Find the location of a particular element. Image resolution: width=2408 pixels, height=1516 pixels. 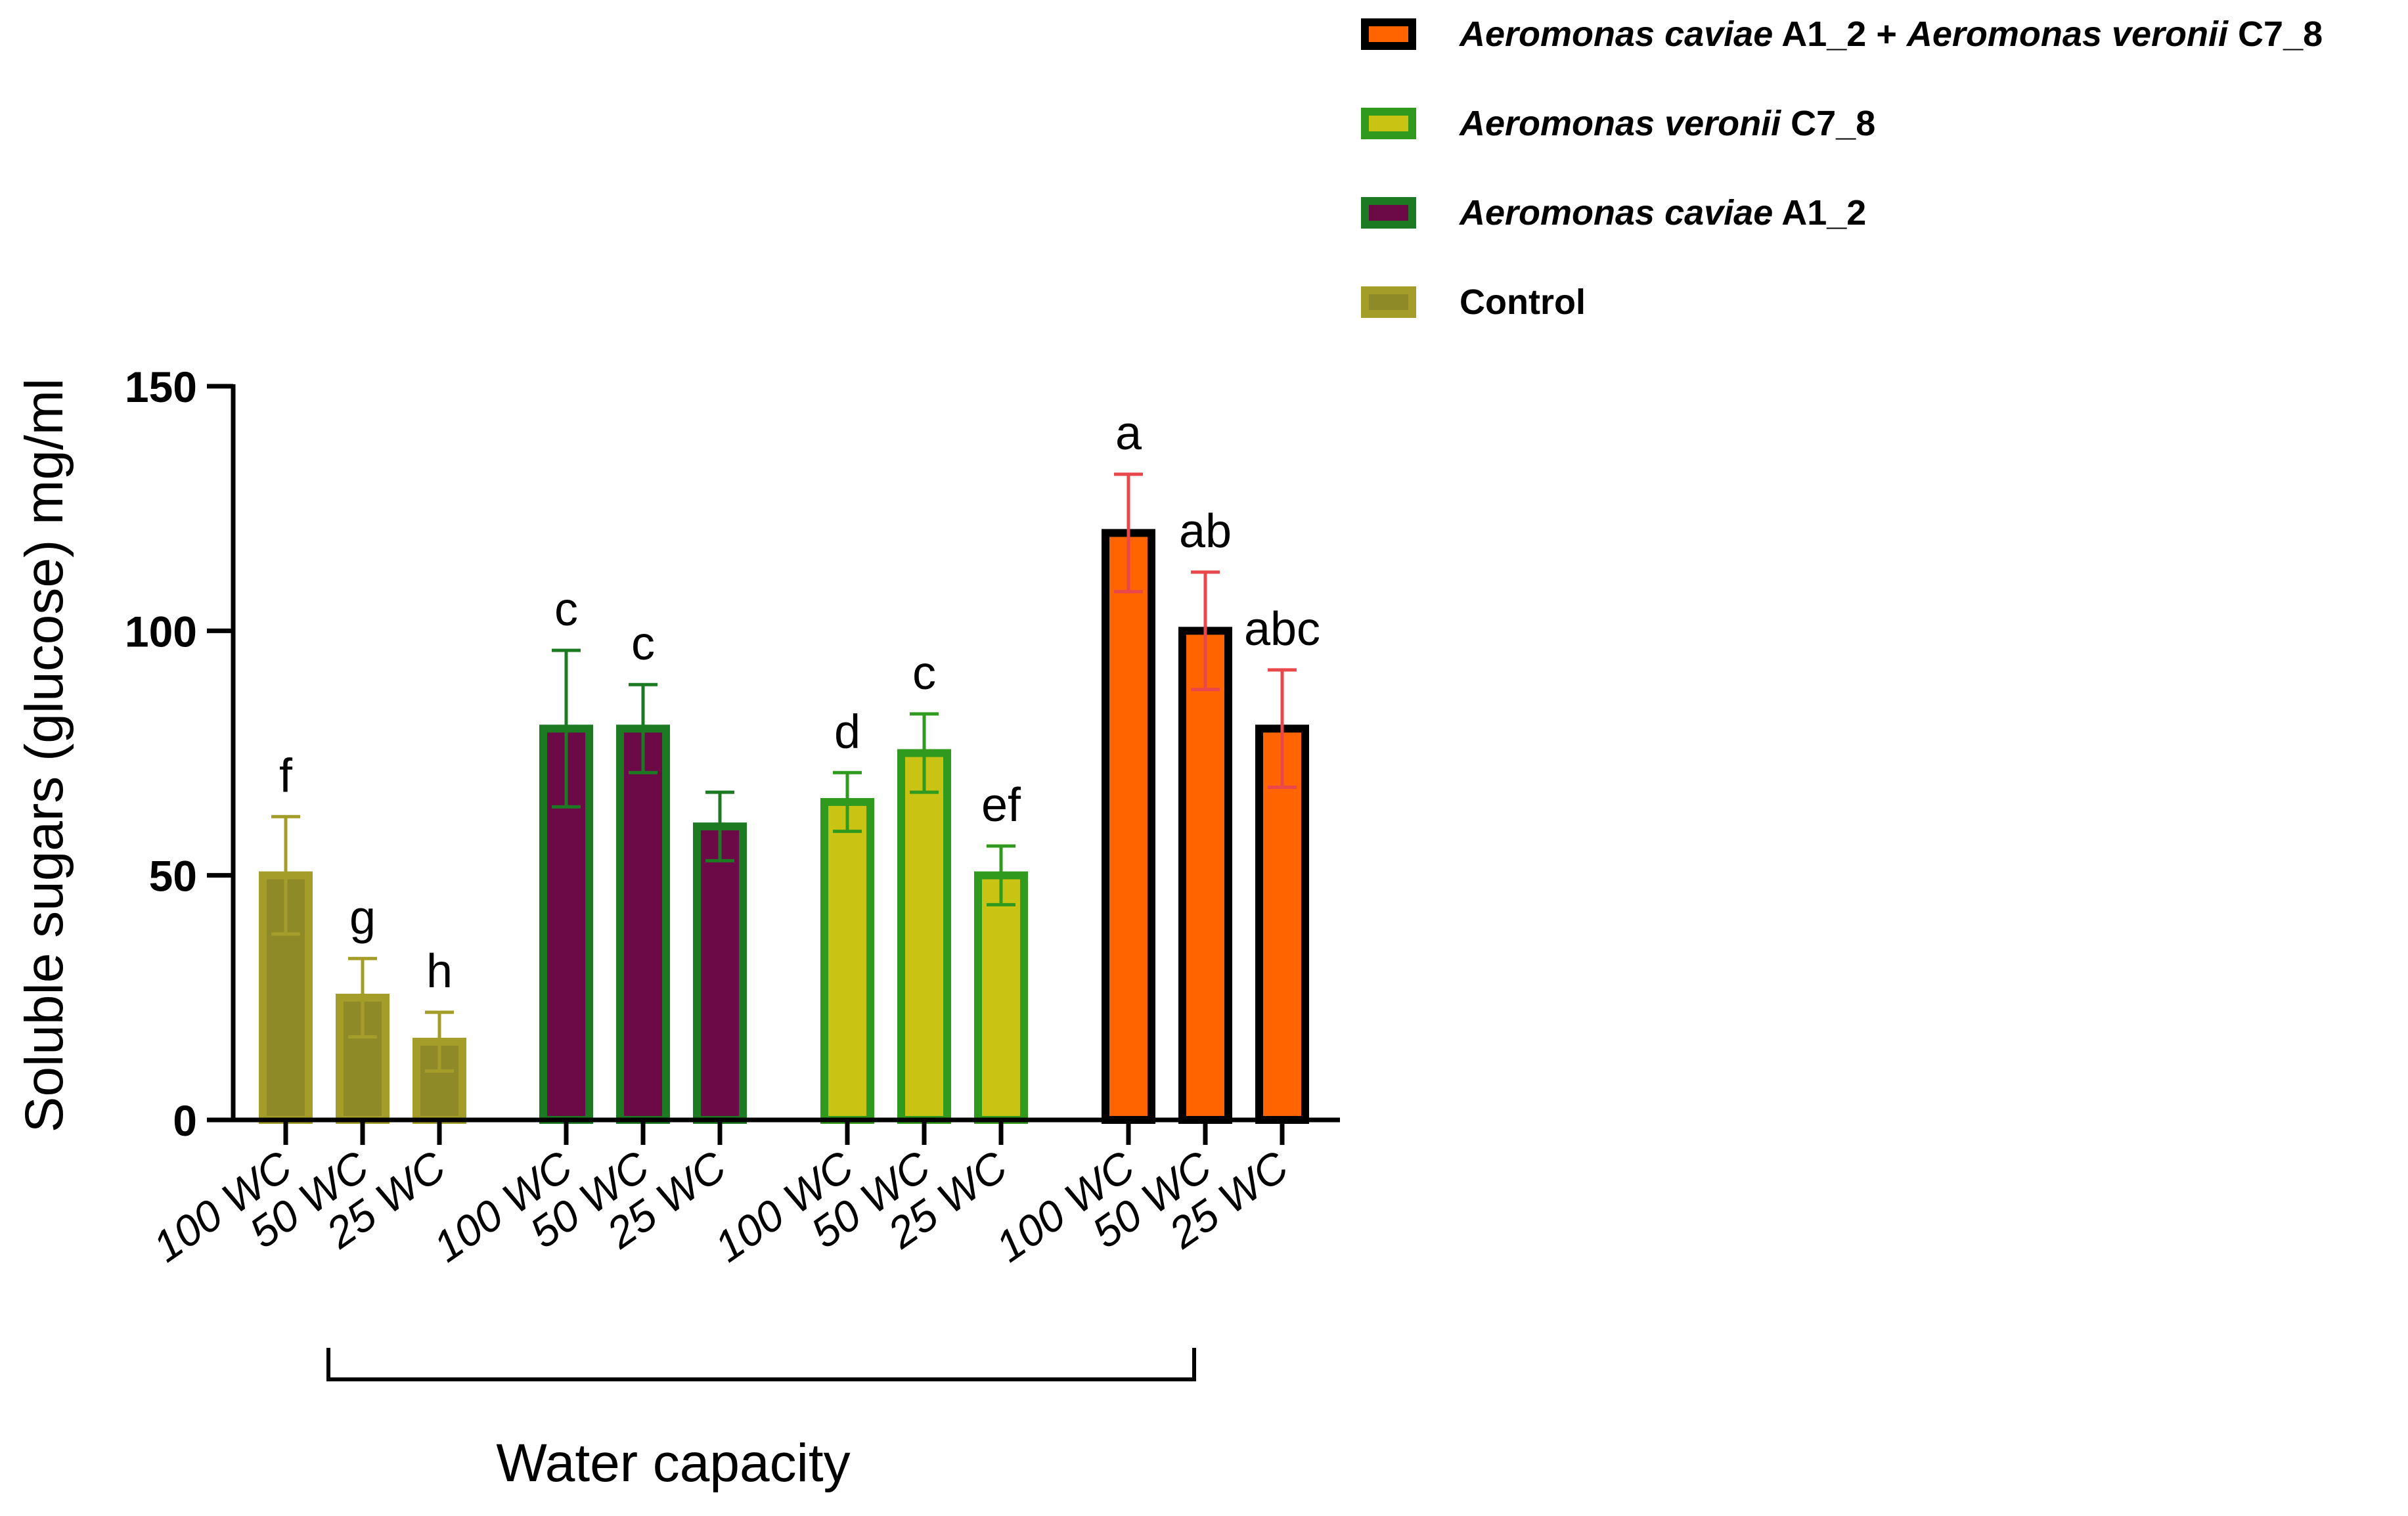

significance-letter: ab is located at coordinates (1205, 531).